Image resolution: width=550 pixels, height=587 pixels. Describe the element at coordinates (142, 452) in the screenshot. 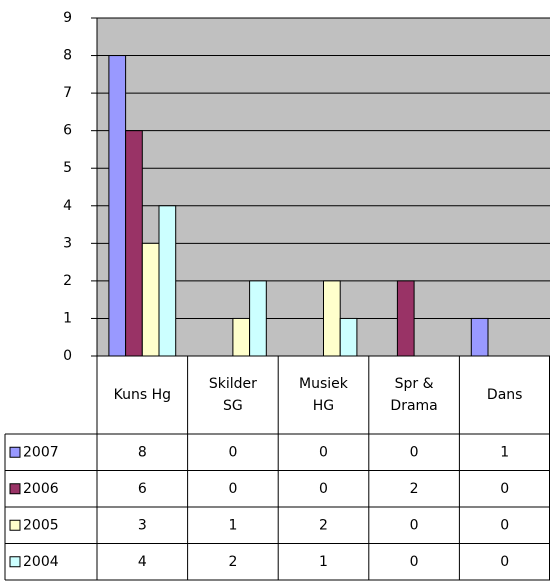

I see `table-value: 8` at that location.